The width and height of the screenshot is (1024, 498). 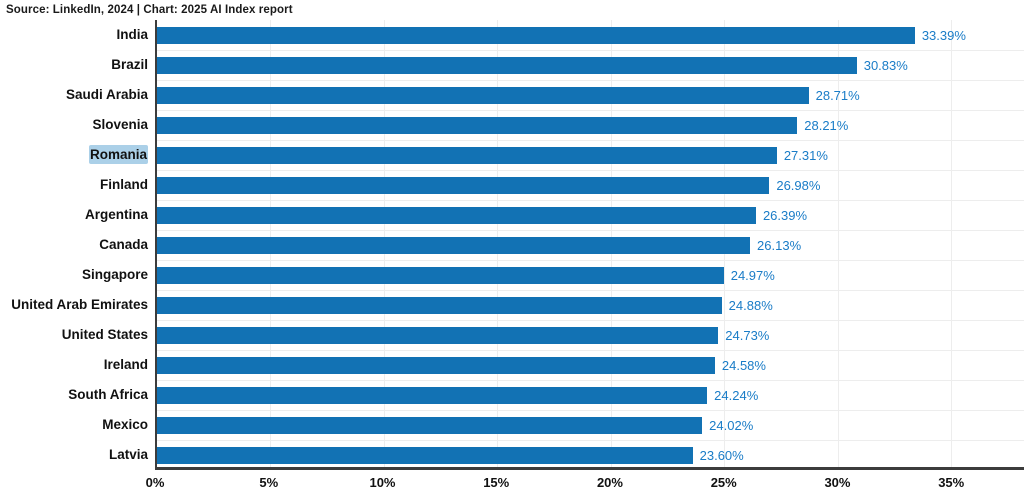 What do you see at coordinates (128, 454) in the screenshot?
I see `category-label: Latvia` at bounding box center [128, 454].